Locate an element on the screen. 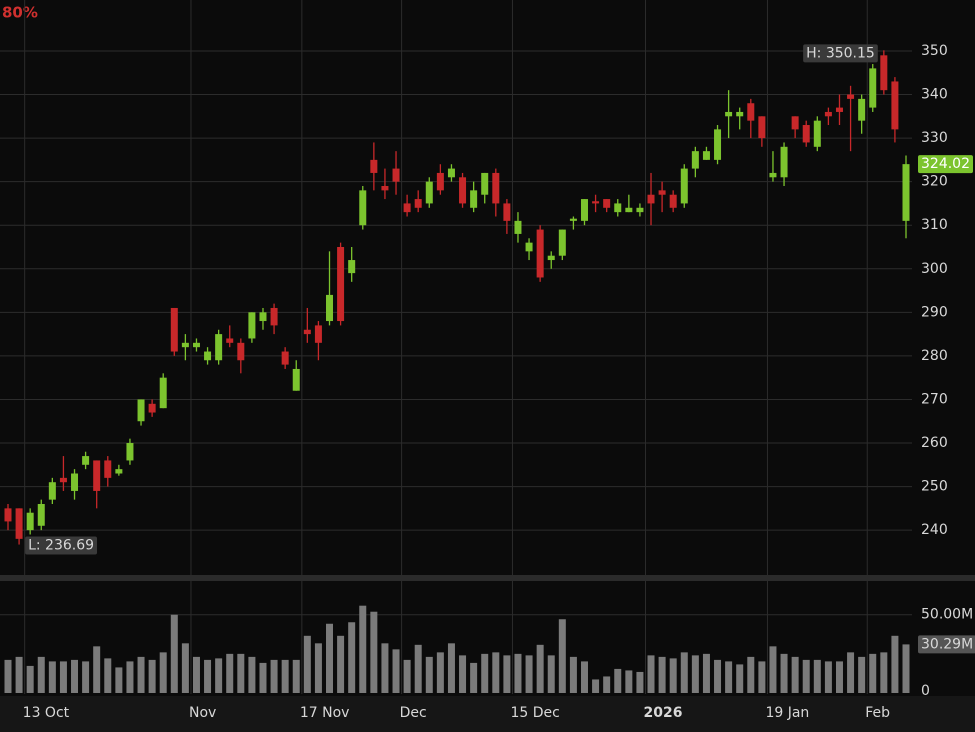  y-tick-label: 290 is located at coordinates (934, 312).